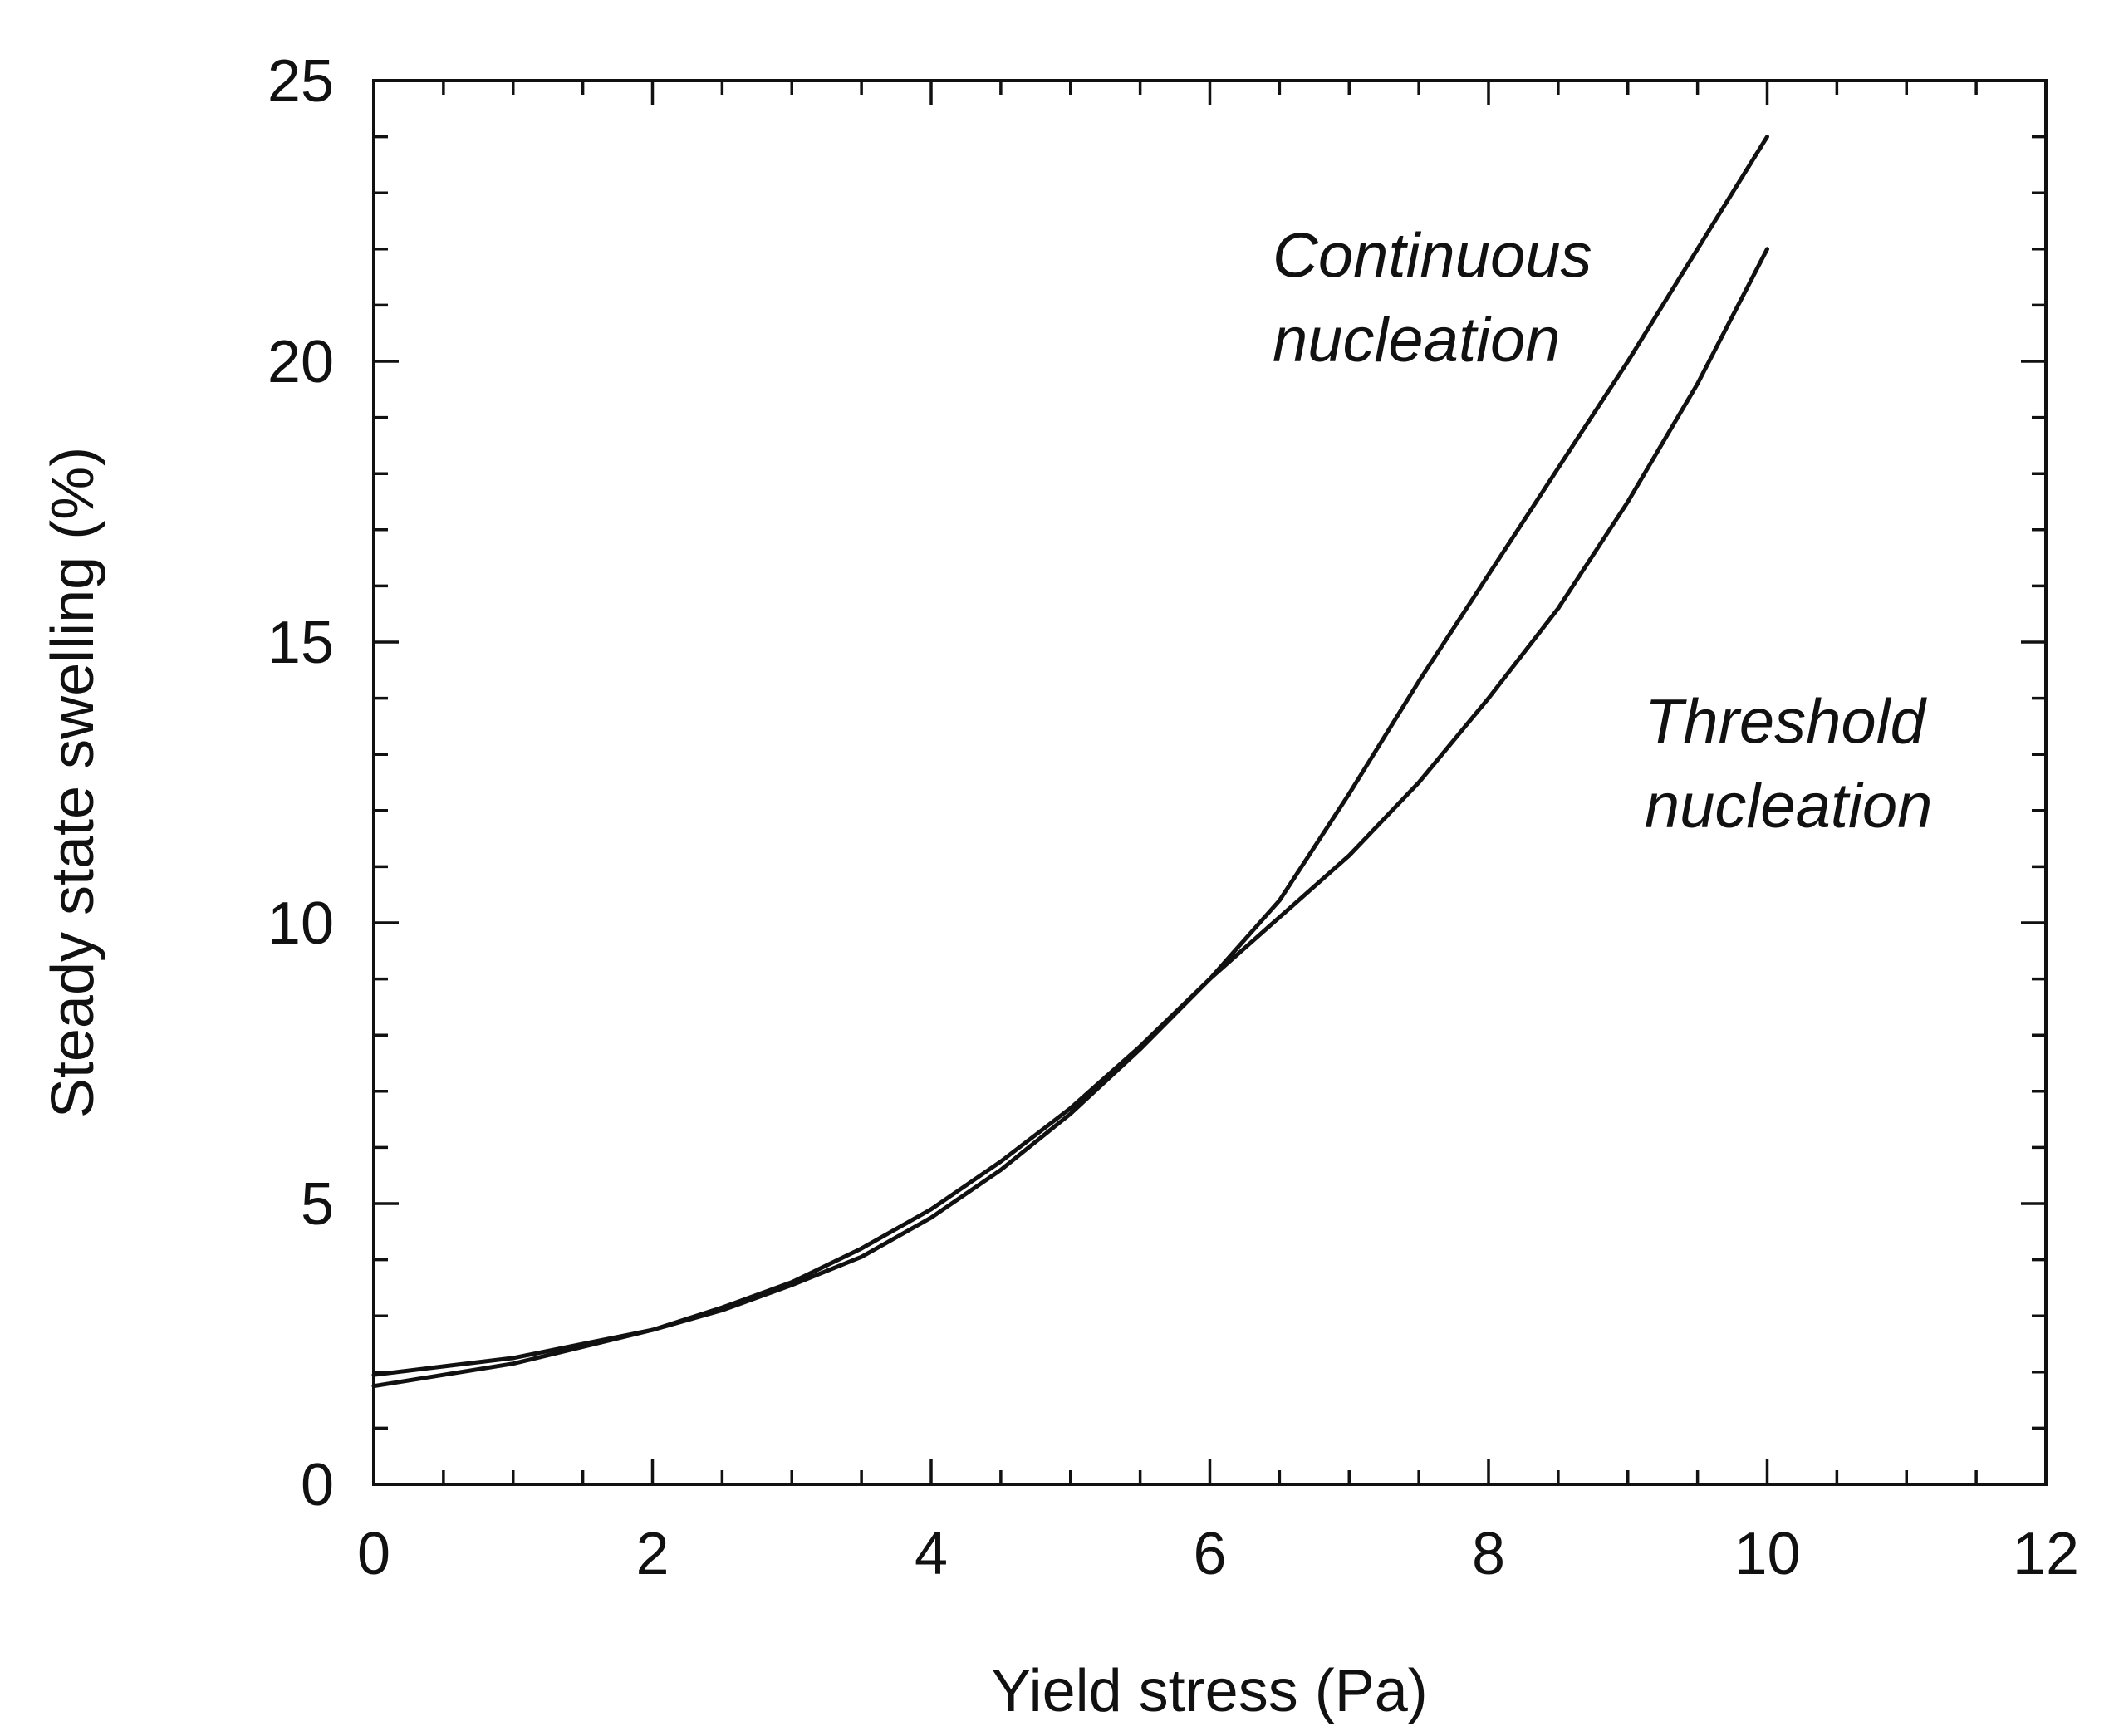  What do you see at coordinates (1788, 806) in the screenshot?
I see `annotation-threshold-nucleation-line-2: nucleation` at bounding box center [1788, 806].